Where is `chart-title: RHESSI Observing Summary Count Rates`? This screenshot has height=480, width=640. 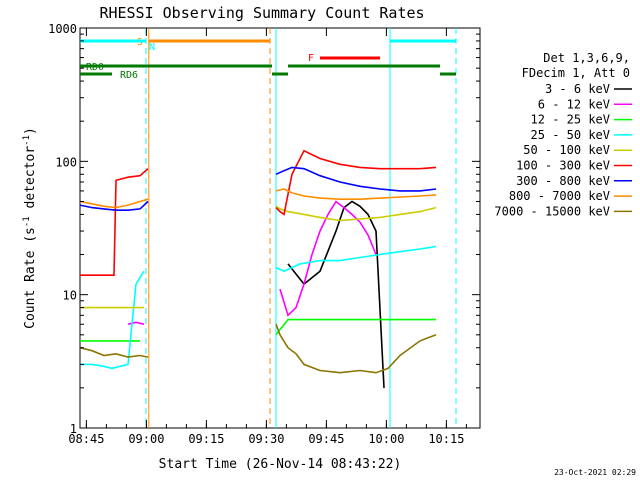
chart-title: RHESSI Observing Summary Count Rates is located at coordinates (261, 13).